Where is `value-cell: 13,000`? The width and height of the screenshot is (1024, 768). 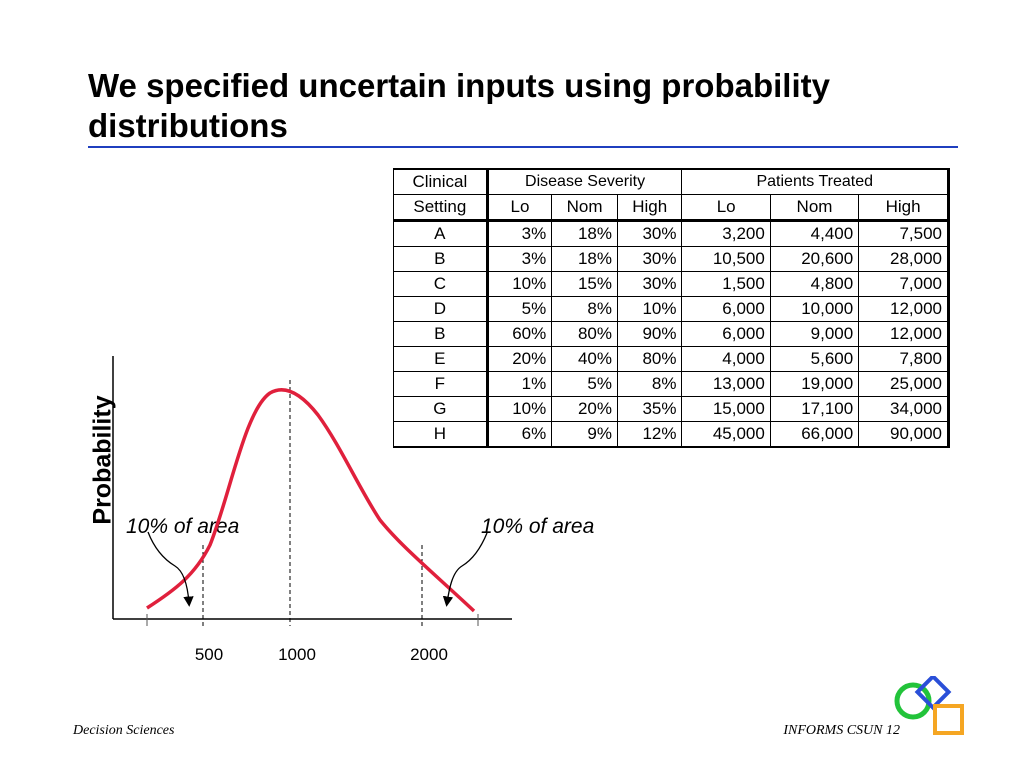
value-cell: 13,000 is located at coordinates (726, 384).